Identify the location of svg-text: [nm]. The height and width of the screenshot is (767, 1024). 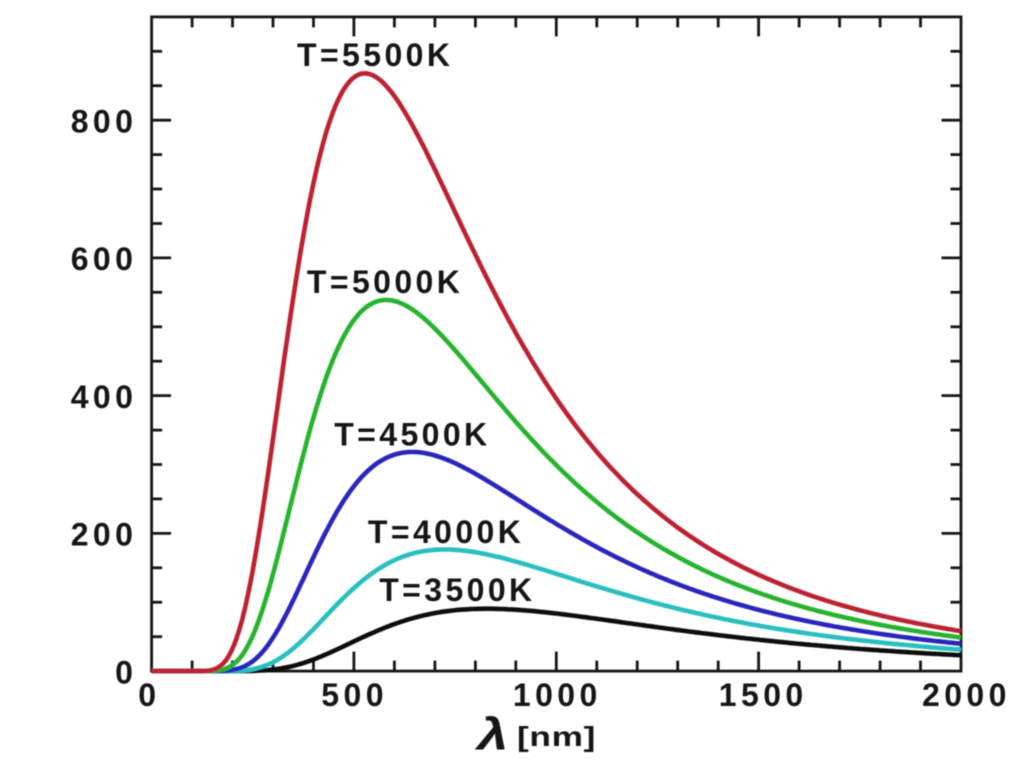
(556, 737).